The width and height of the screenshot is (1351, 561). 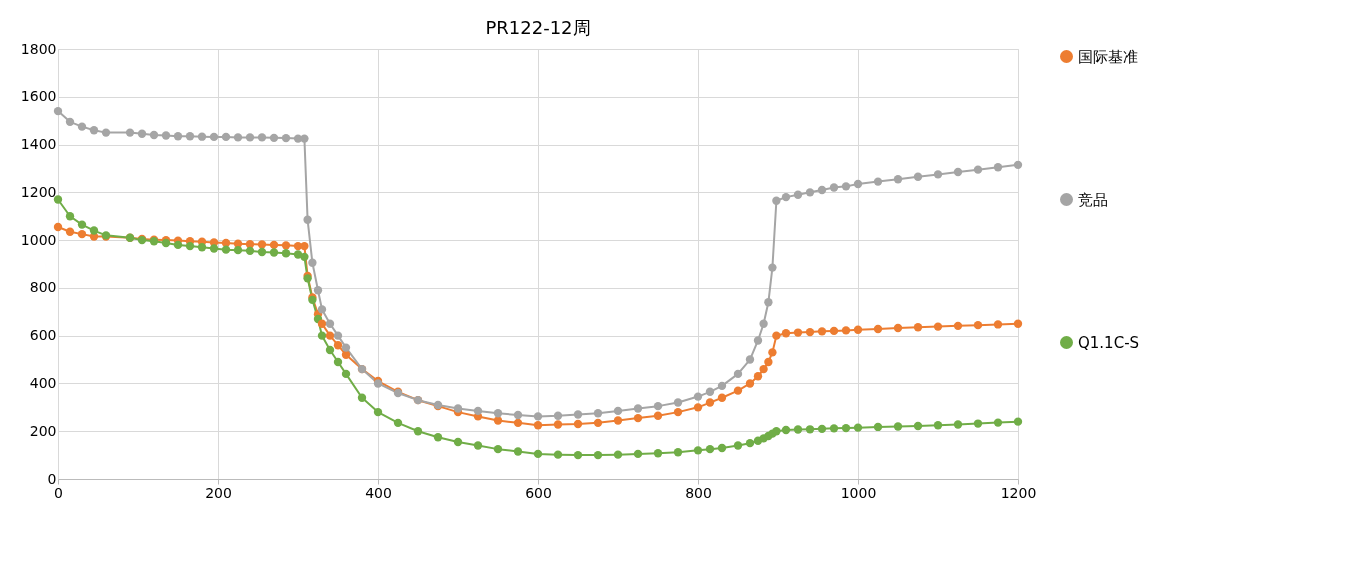 I want to click on x-tick-label: 1000, so click(x=858, y=492).